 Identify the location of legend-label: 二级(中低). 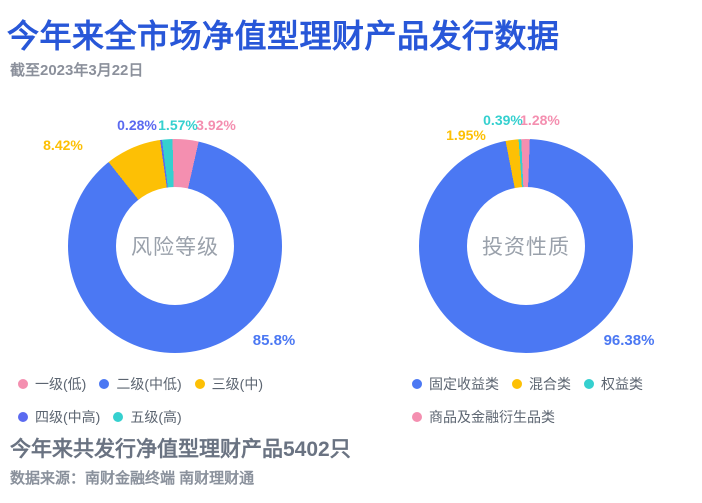
(149, 384).